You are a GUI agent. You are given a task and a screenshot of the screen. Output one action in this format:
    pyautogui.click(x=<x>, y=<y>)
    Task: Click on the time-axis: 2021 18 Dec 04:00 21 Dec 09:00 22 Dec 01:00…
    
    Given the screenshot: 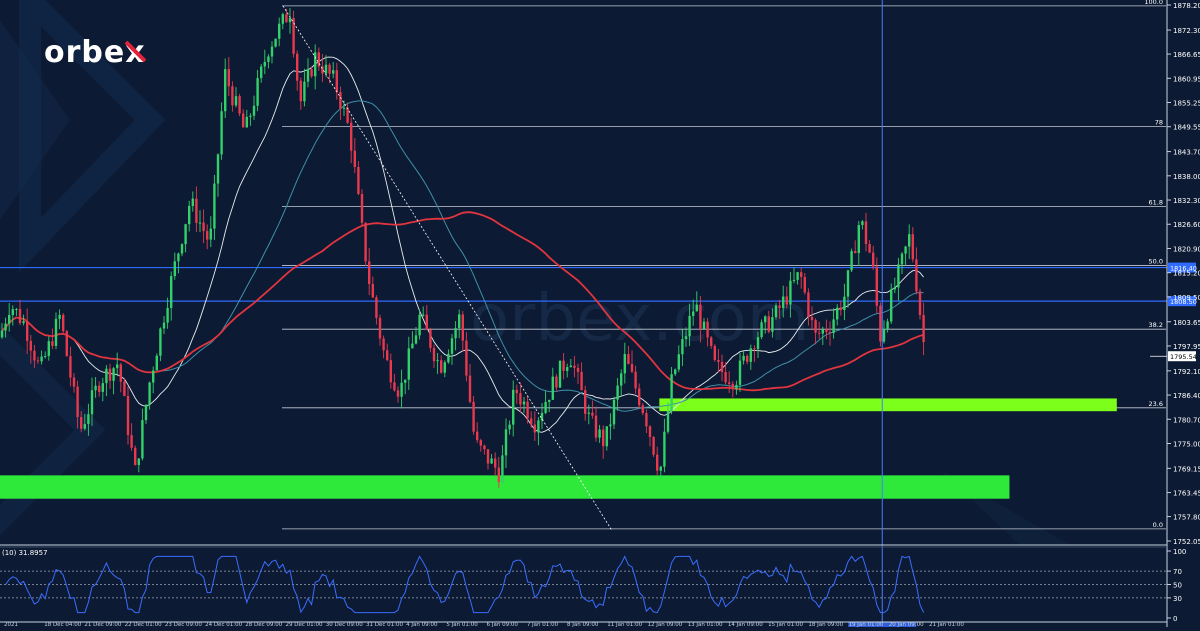 What is the action you would take?
    pyautogui.click(x=484, y=625)
    